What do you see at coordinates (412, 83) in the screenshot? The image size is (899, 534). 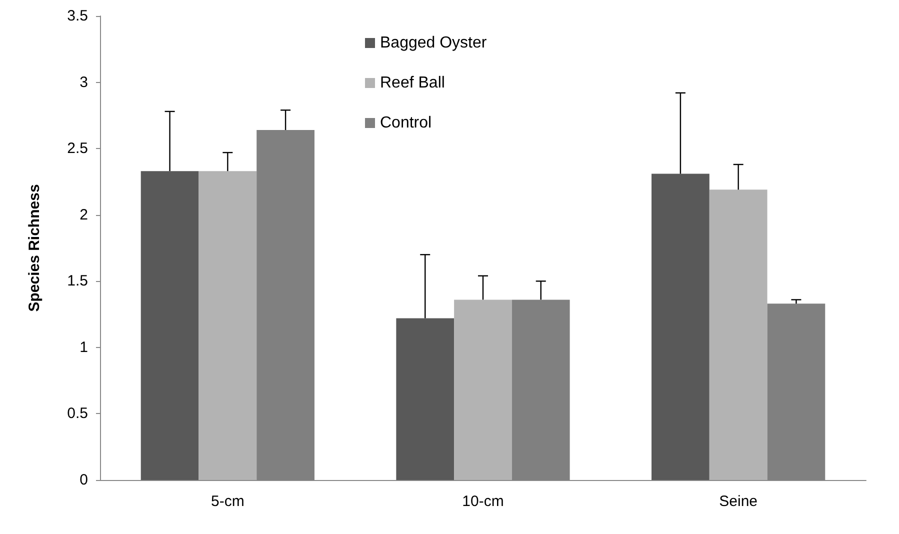 I see `legend-label: Reef Ball` at bounding box center [412, 83].